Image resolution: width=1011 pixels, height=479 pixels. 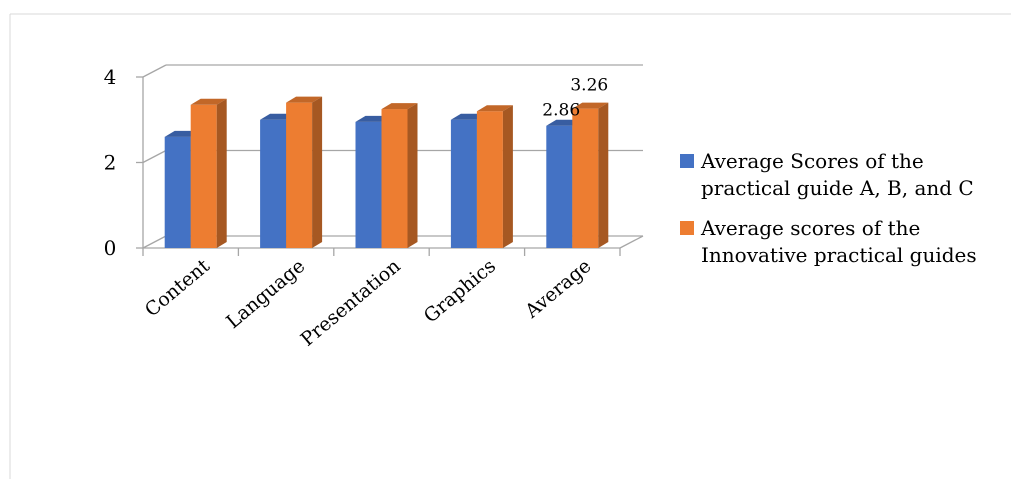 I want to click on category-label: Content, so click(x=177, y=288).